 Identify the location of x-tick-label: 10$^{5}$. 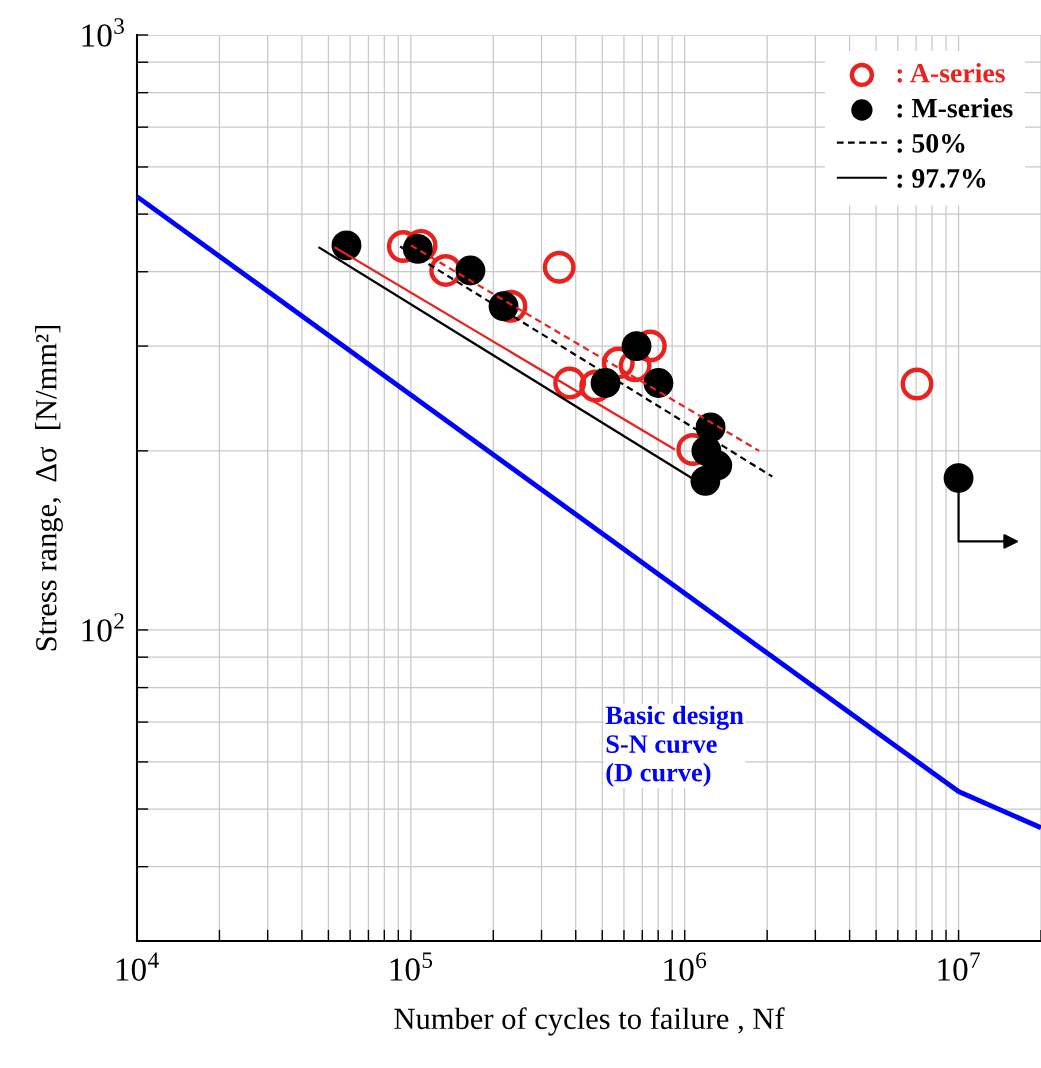
(411, 966).